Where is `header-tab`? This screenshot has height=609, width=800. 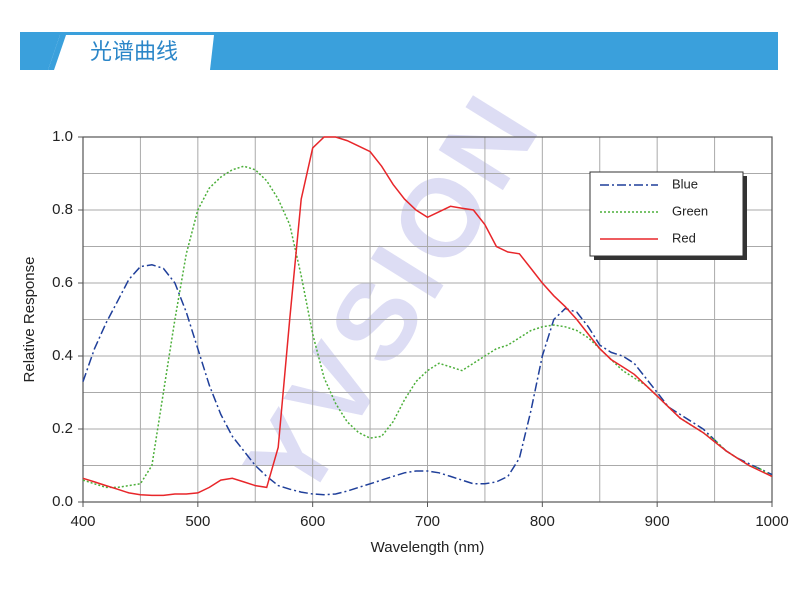
header-tab is located at coordinates (131, 52).